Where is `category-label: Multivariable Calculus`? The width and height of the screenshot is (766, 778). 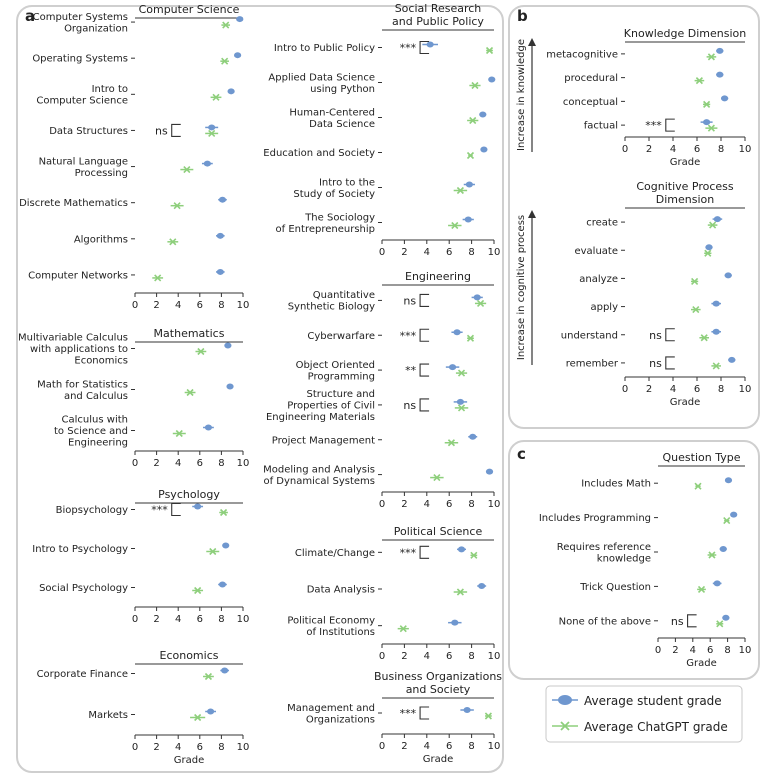 category-label: Multivariable Calculus is located at coordinates (73, 338).